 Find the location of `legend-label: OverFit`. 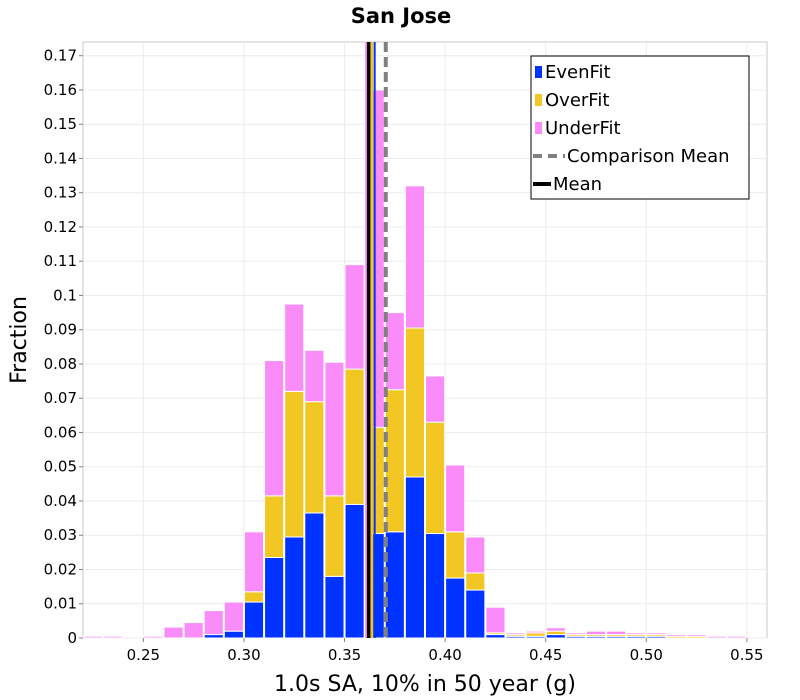

legend-label: OverFit is located at coordinates (577, 100).